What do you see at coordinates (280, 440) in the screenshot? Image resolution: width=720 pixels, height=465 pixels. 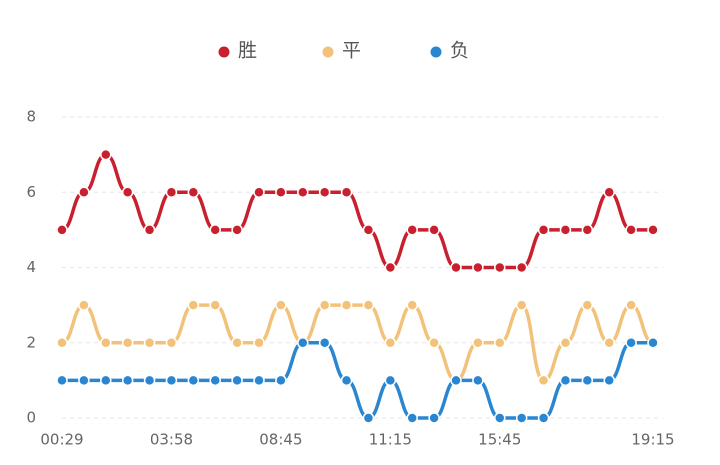 I see `x-tick-label: 08:45` at bounding box center [280, 440].